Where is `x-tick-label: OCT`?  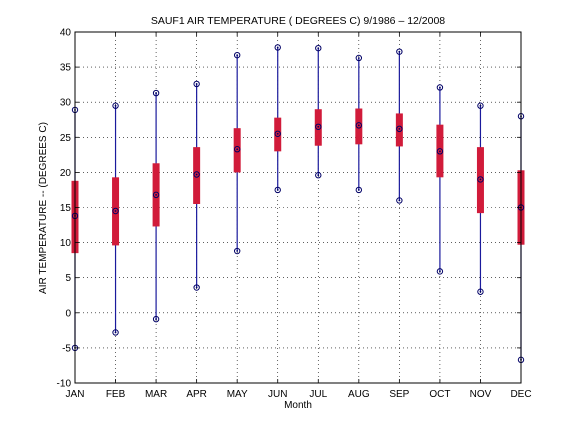
x-tick-label: OCT is located at coordinates (439, 394).